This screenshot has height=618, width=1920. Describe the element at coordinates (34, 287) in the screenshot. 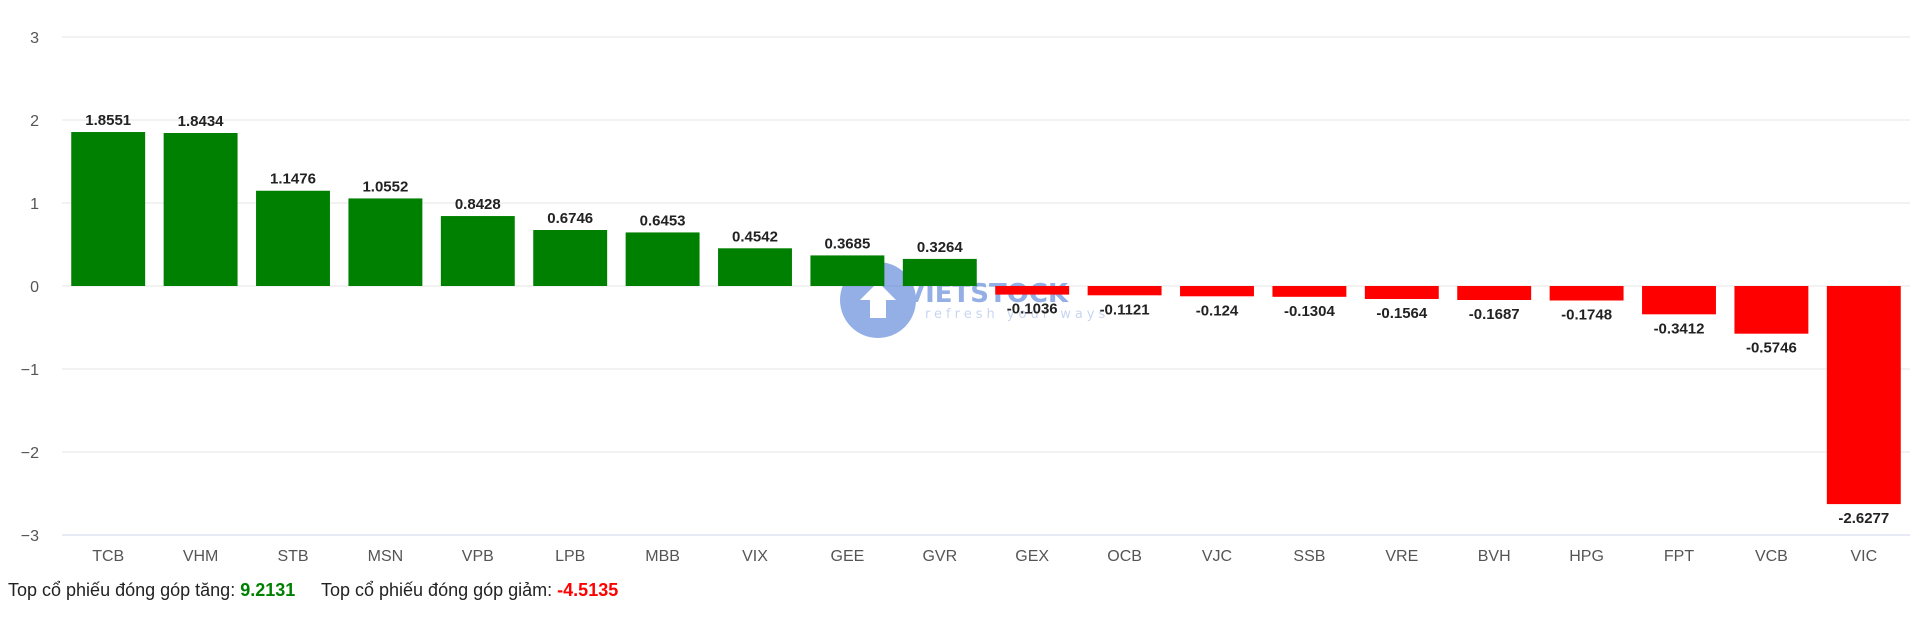

I see `y-tick-label: 0` at that location.